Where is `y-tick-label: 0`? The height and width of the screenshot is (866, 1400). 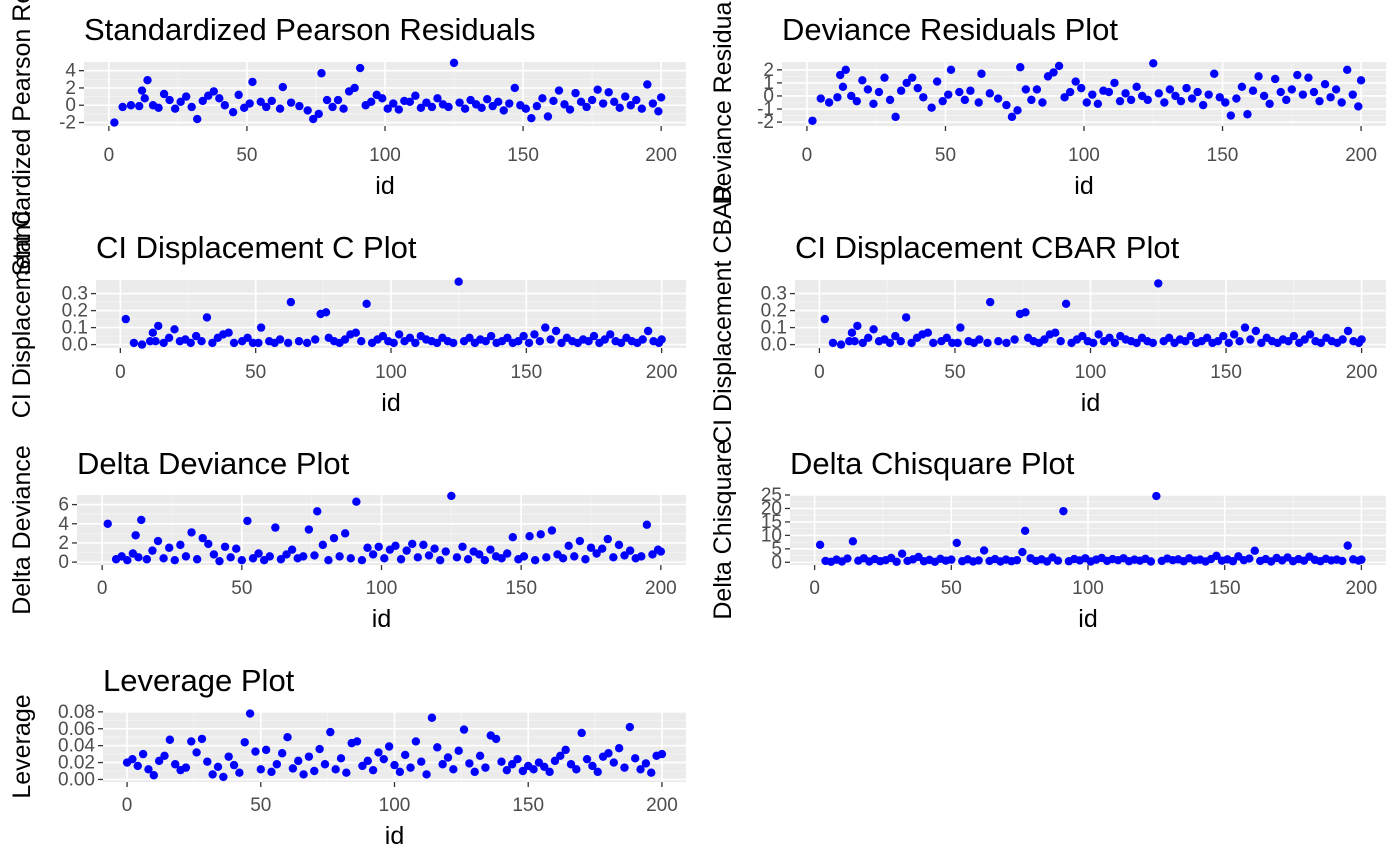 y-tick-label: 0 is located at coordinates (776, 562).